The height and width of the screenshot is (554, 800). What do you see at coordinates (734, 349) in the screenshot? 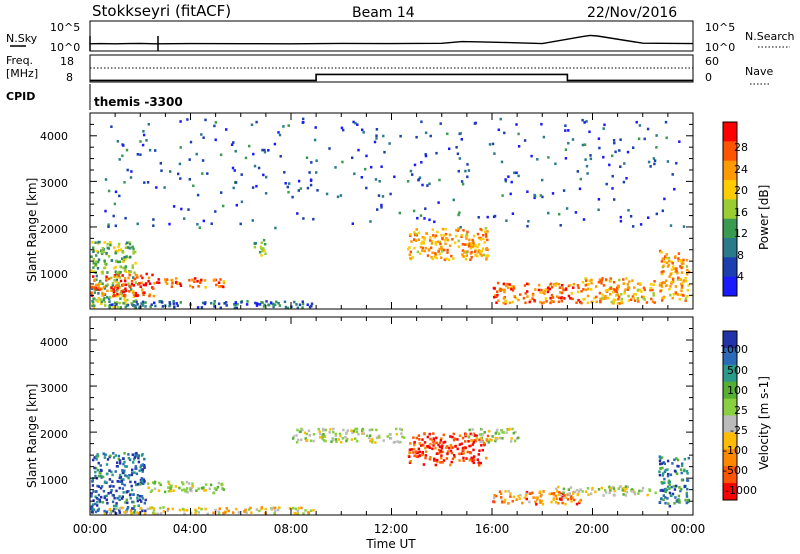
I see `velocity-cb-tick-1000: 1000` at bounding box center [734, 349].